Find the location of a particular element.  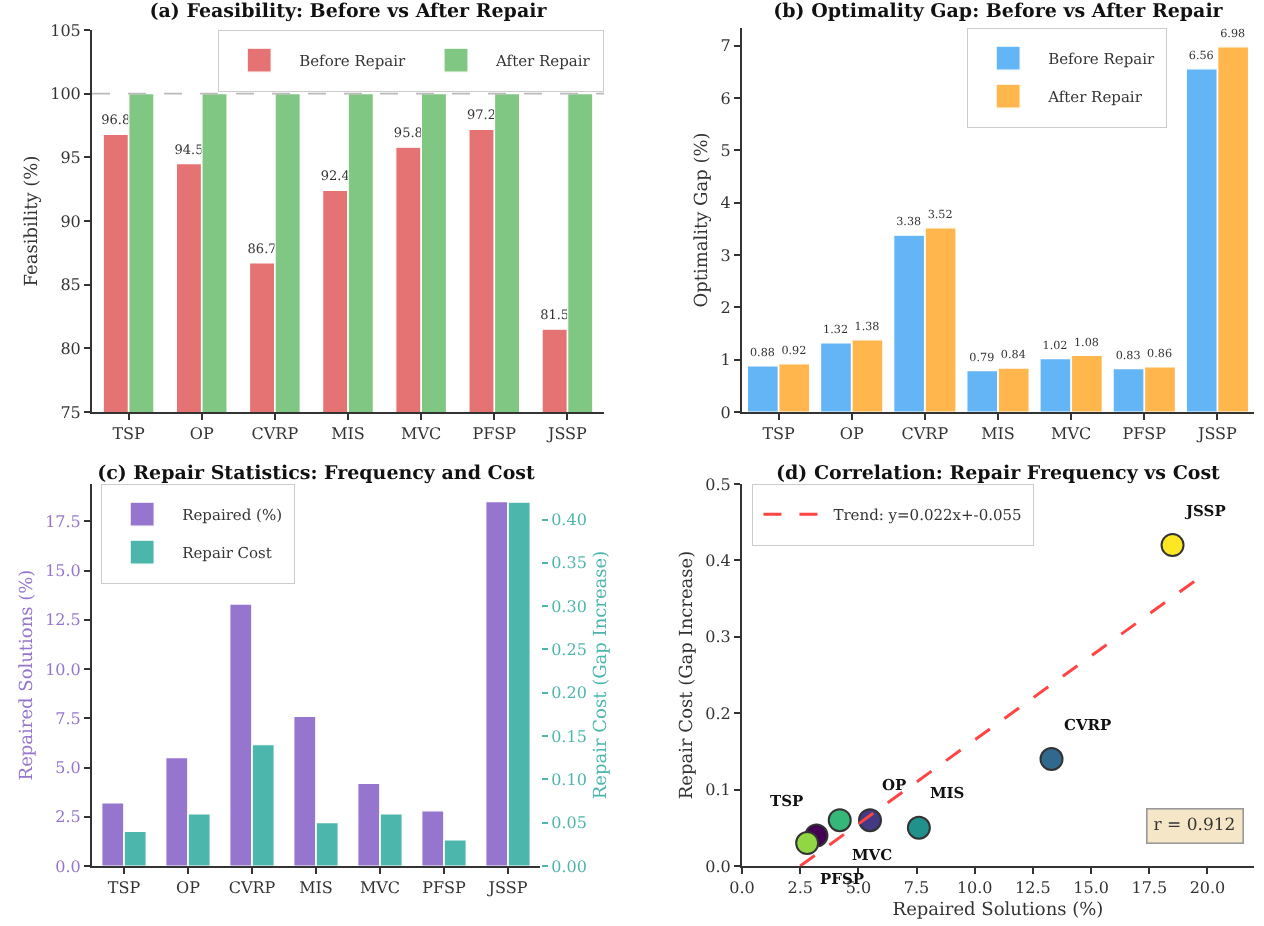

y2-tick-label: 0.05 is located at coordinates (569, 823).